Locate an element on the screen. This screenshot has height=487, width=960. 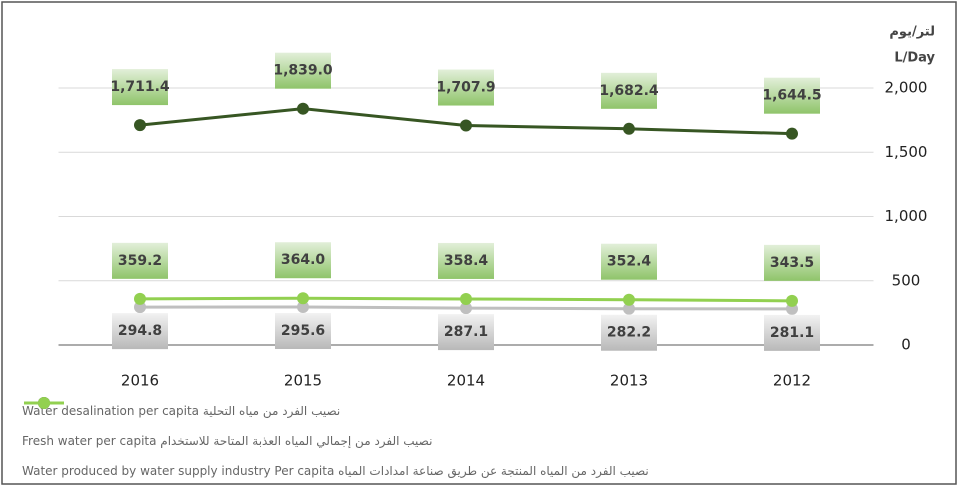
data-label: 359.2 is located at coordinates (140, 261).